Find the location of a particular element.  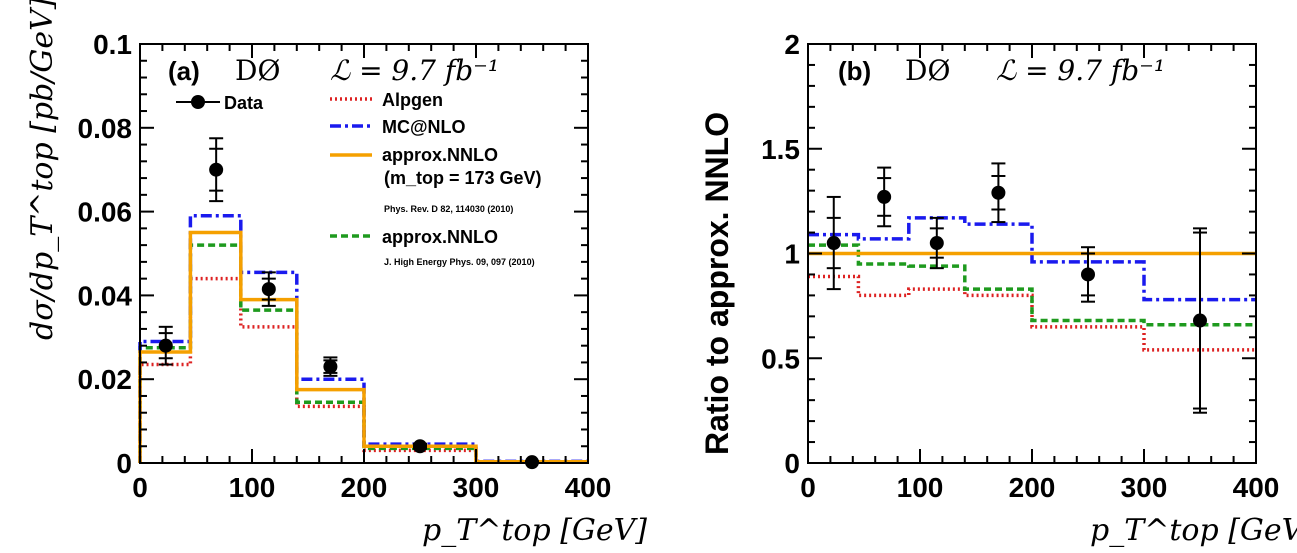

series-dashed-histogram is located at coordinates (1032, 285).